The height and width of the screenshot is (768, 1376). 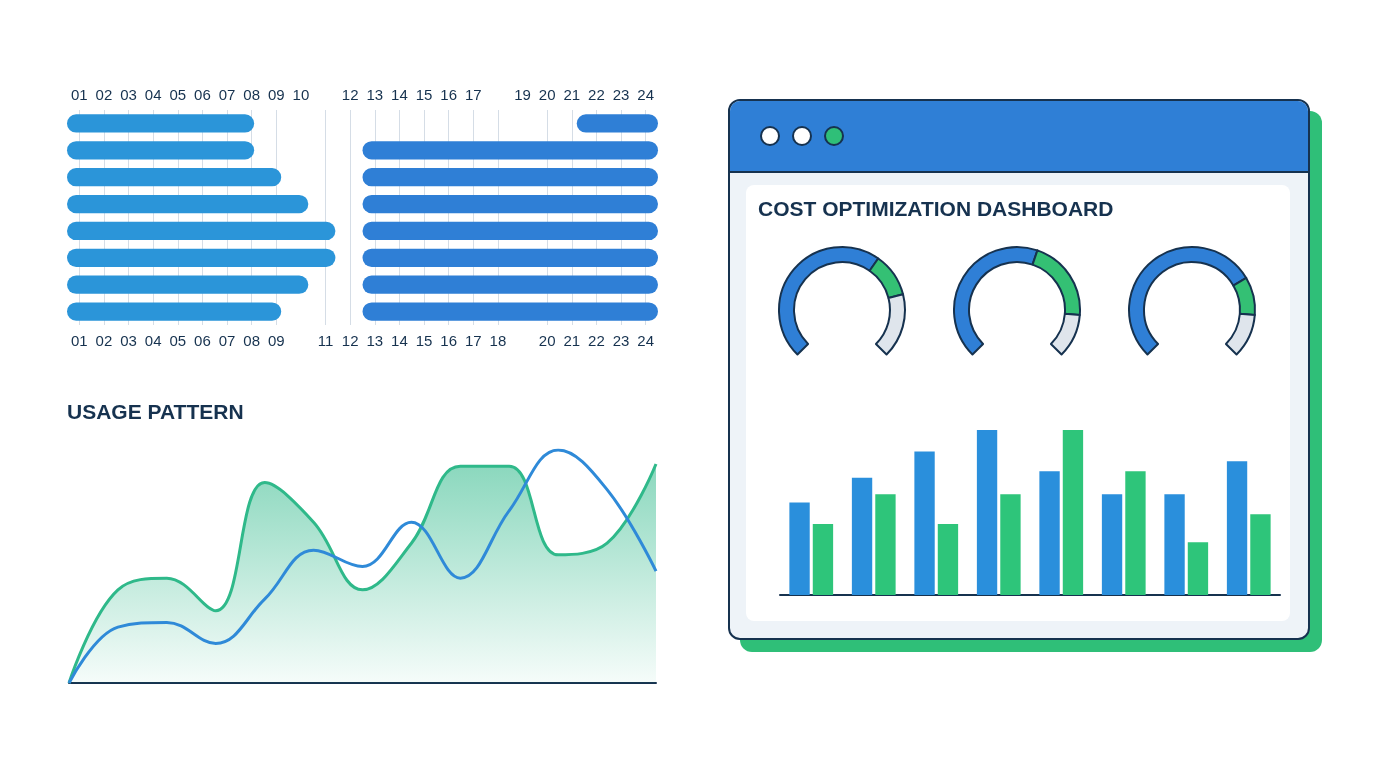 What do you see at coordinates (350, 340) in the screenshot?
I see `x-tick-label: 12` at bounding box center [350, 340].